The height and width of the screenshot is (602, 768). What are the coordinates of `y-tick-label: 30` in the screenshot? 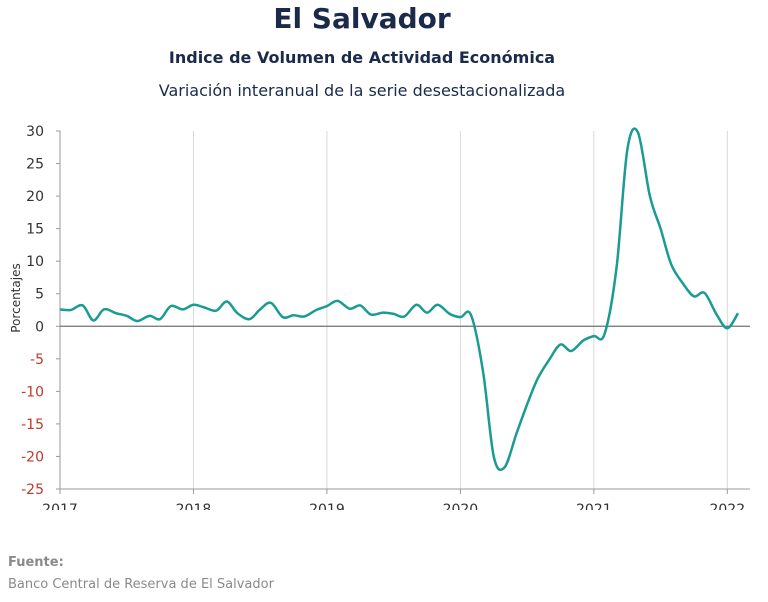 It's located at (35, 132).